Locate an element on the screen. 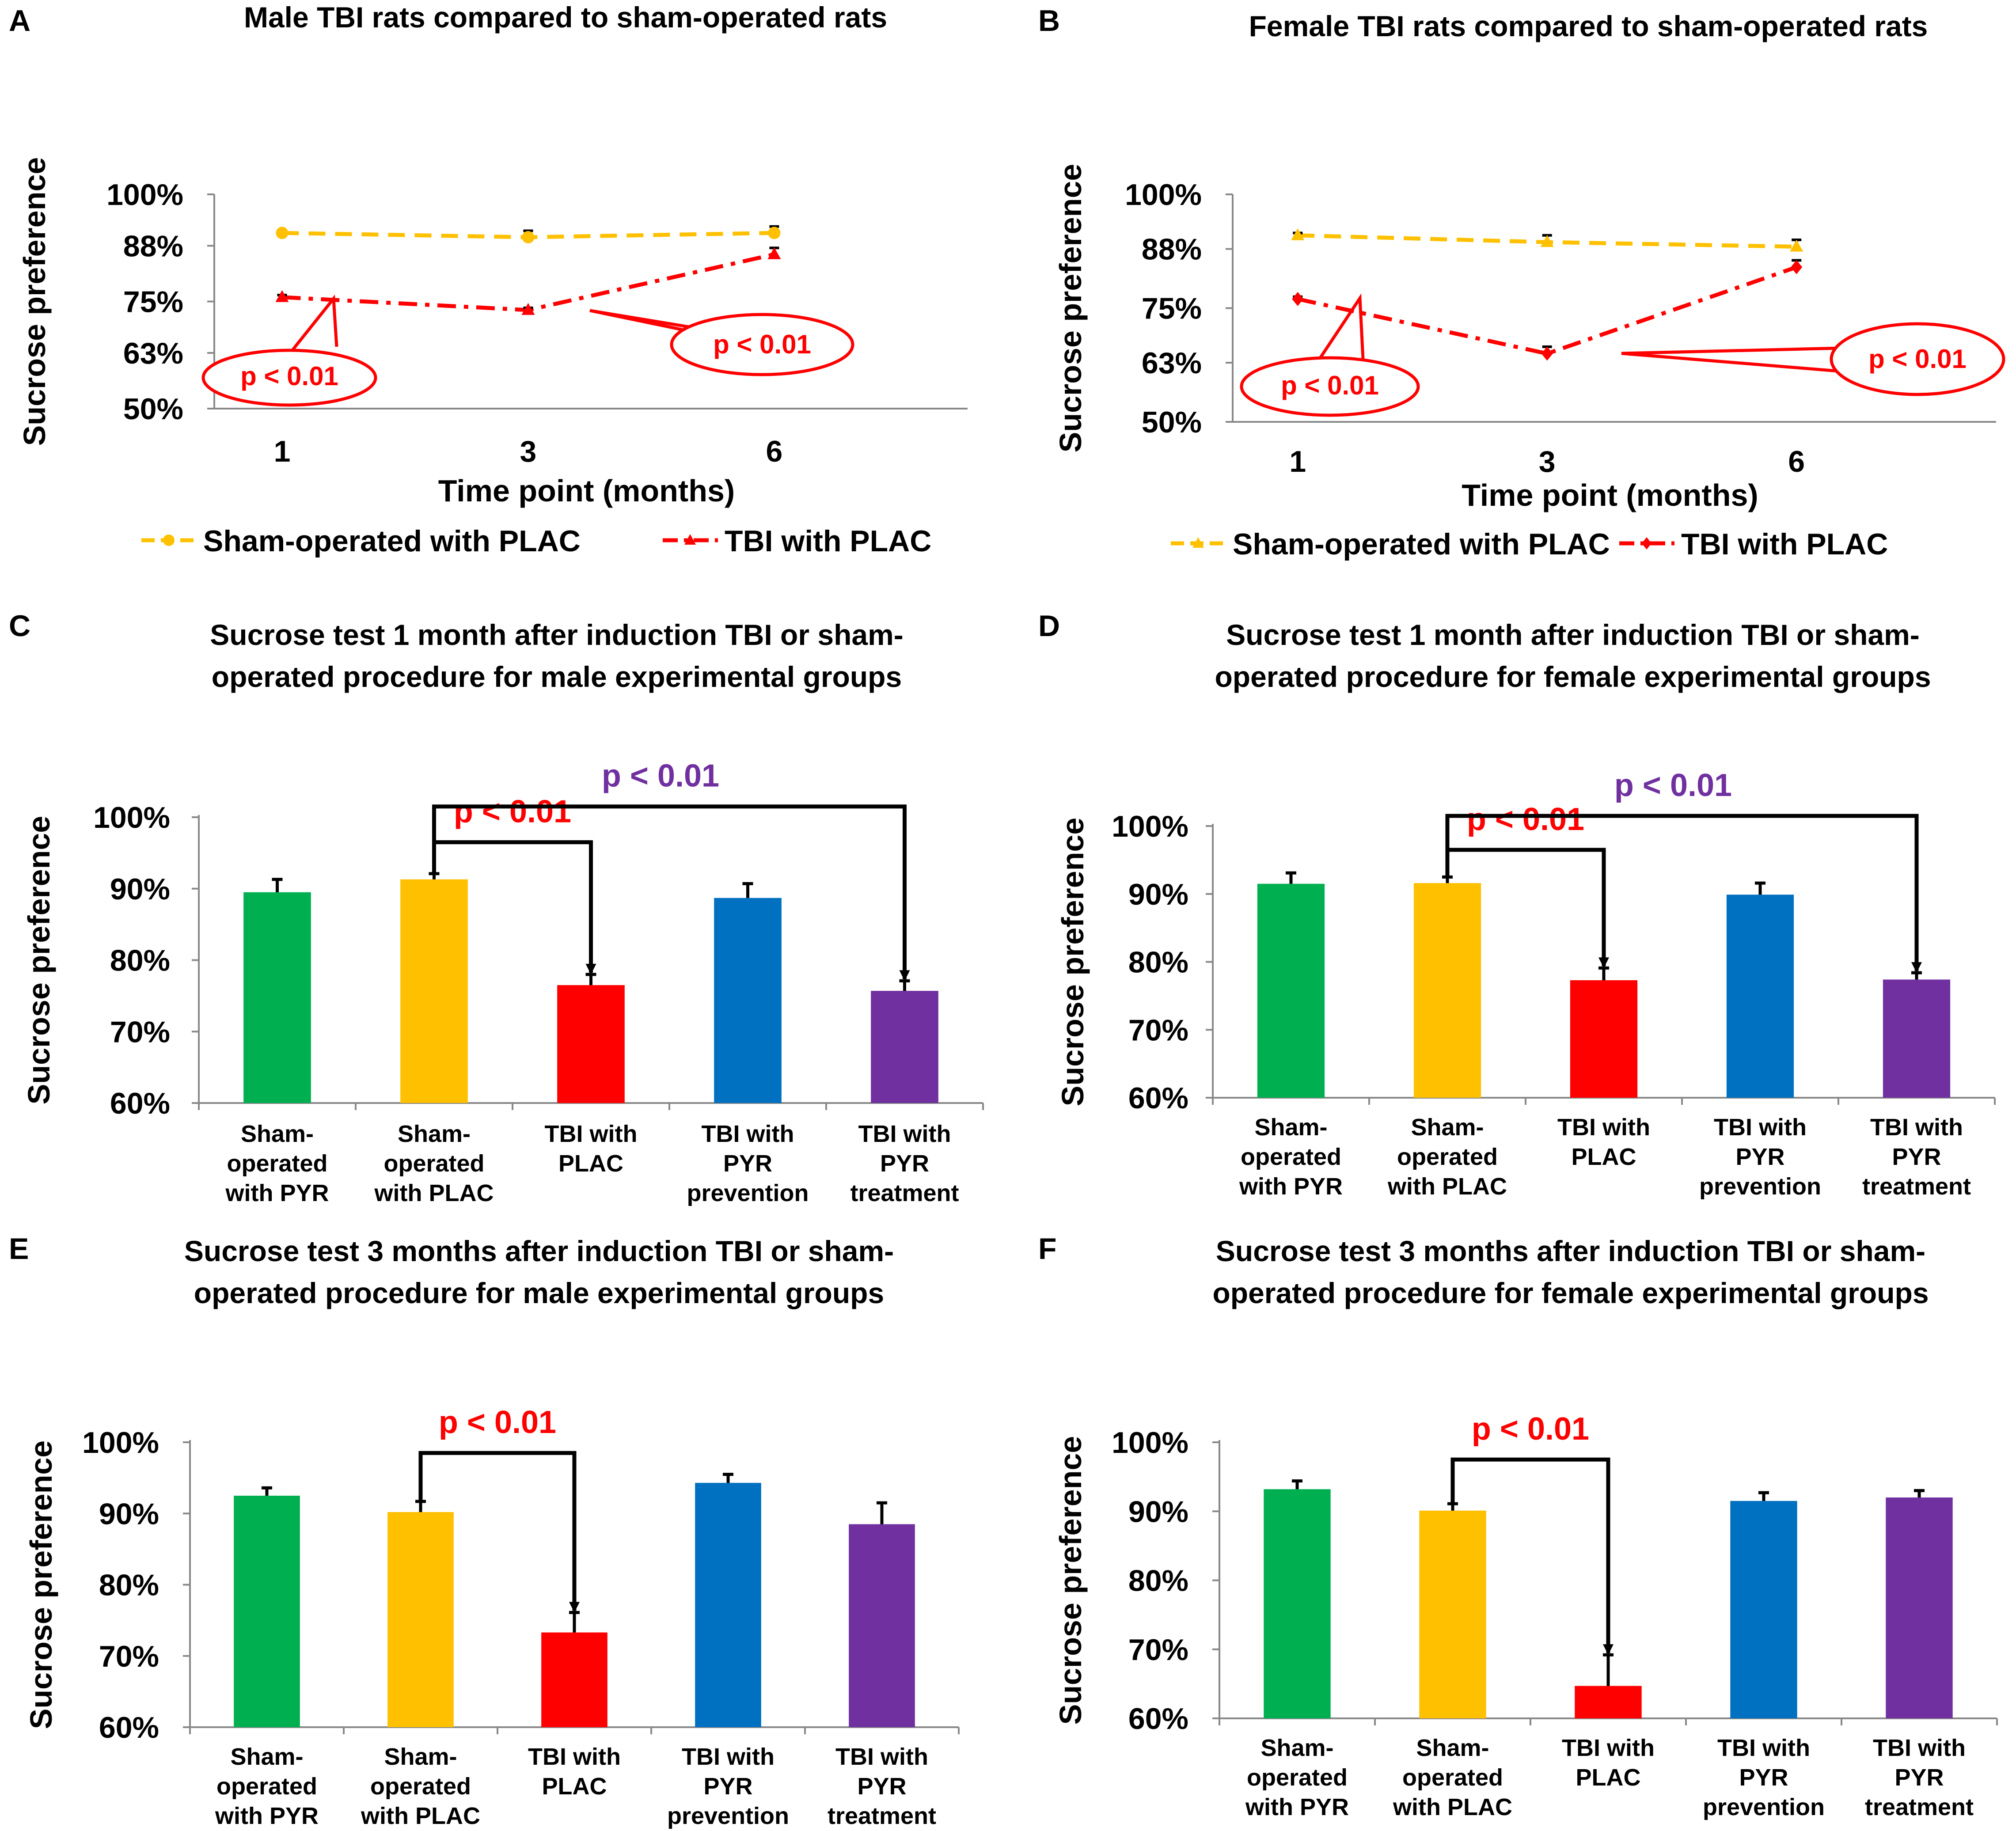 This screenshot has width=2016, height=1831. callout-bubble is located at coordinates (289, 378).